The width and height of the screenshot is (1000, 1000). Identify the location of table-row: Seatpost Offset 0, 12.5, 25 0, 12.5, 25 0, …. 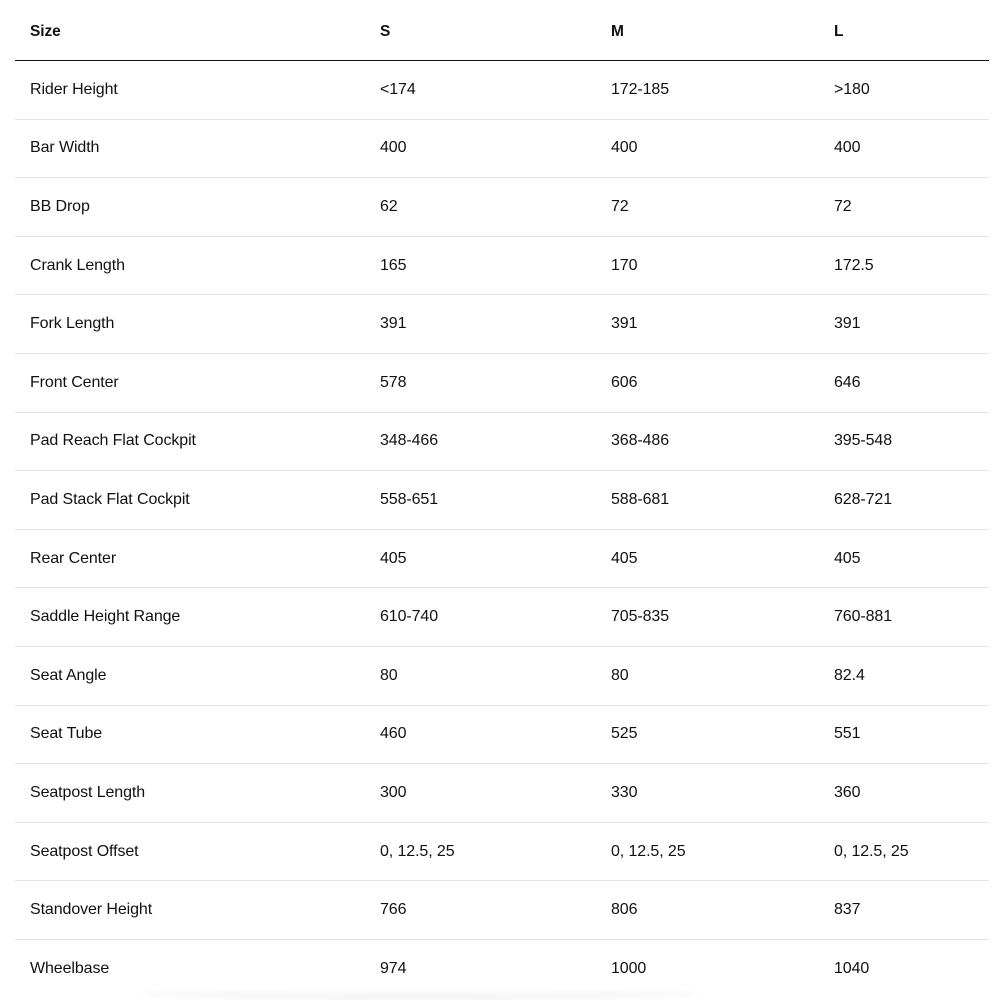
(502, 852).